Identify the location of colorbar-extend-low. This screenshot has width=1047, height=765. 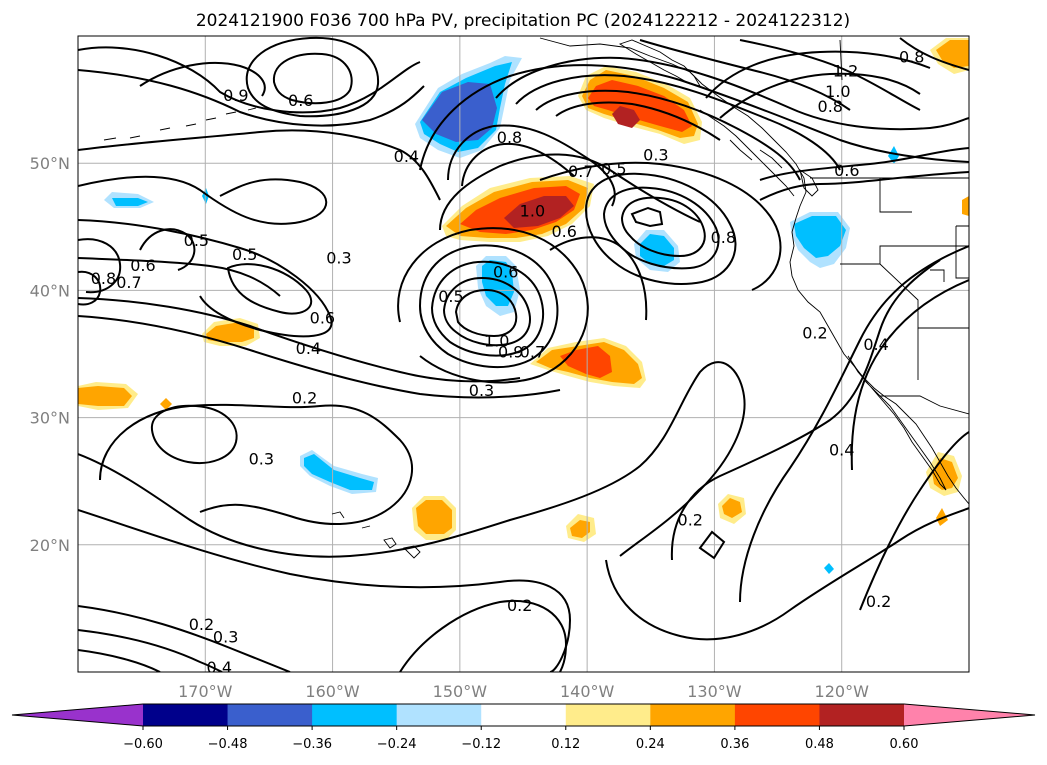
(77, 715).